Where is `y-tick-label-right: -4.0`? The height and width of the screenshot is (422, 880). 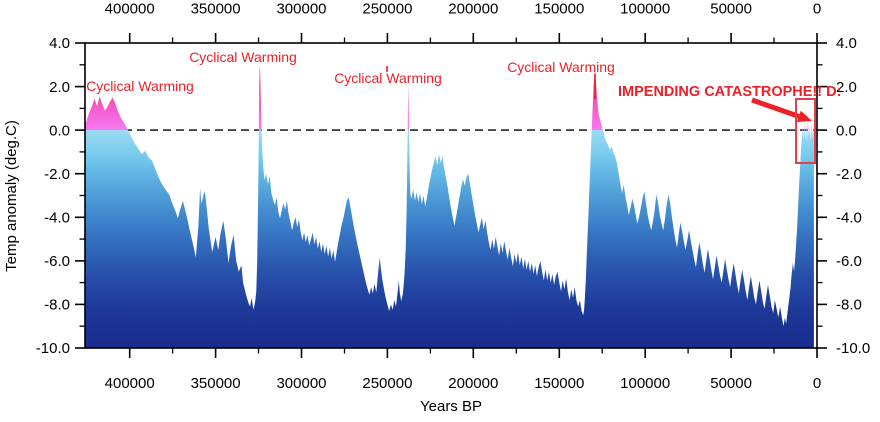
y-tick-label-right: -4.0 is located at coordinates (849, 218).